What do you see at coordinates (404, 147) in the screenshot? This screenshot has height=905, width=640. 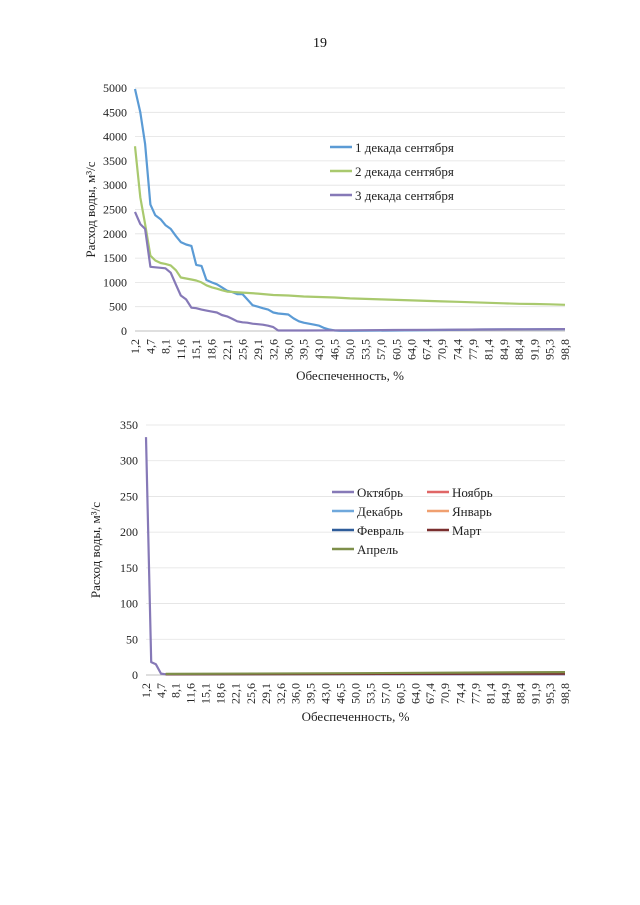 I see `legend-label: 1 декада сентября` at bounding box center [404, 147].